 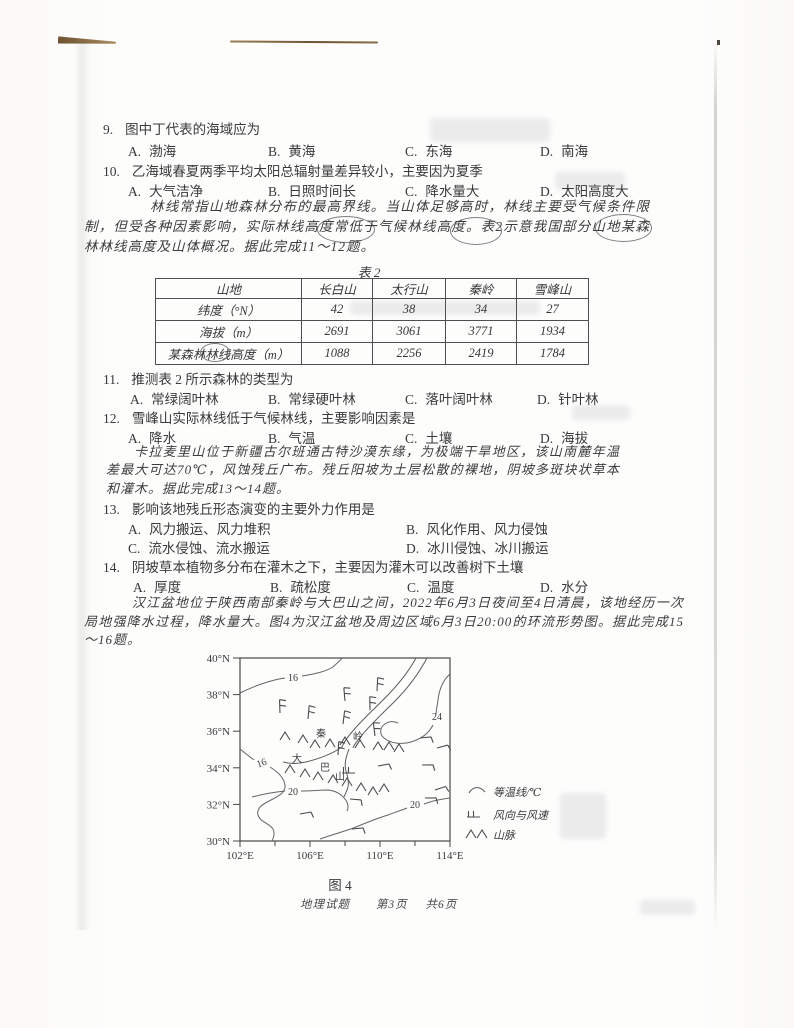 I want to click on option-b: B. 日照时间长, so click(x=312, y=191).